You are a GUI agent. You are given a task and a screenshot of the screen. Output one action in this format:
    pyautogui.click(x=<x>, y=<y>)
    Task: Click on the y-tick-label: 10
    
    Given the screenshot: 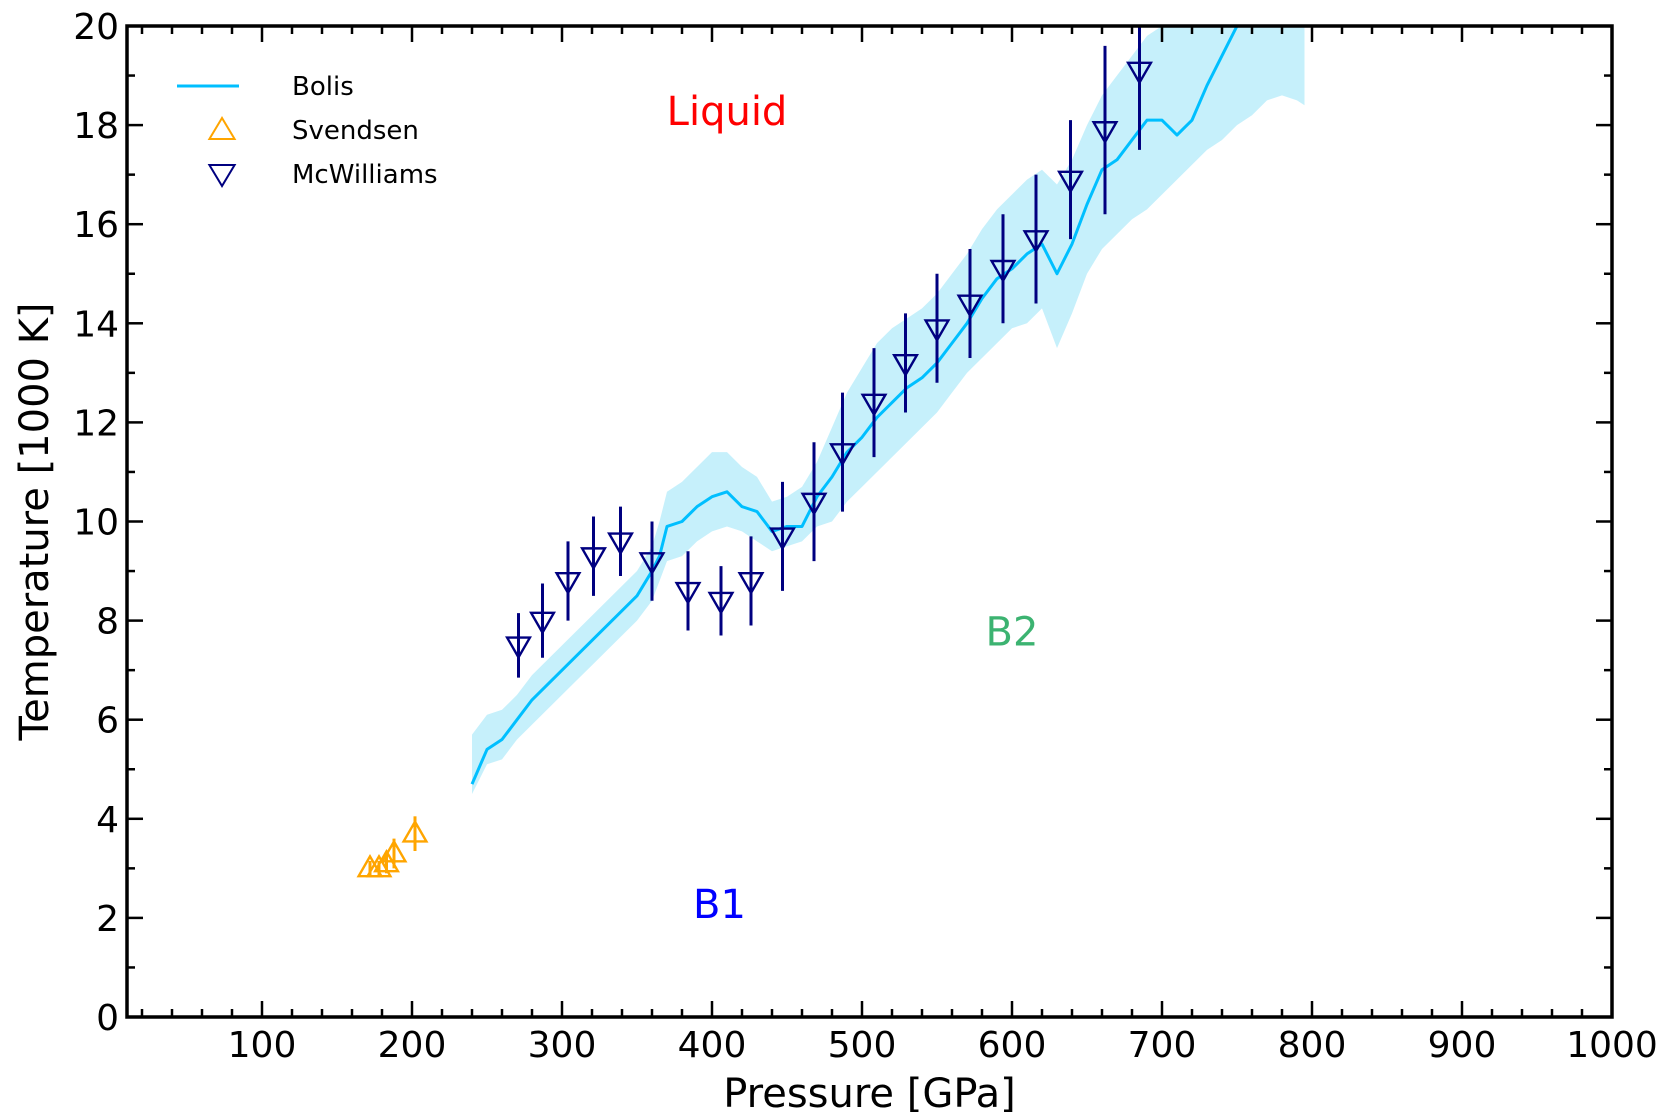 What is the action you would take?
    pyautogui.click(x=96, y=523)
    